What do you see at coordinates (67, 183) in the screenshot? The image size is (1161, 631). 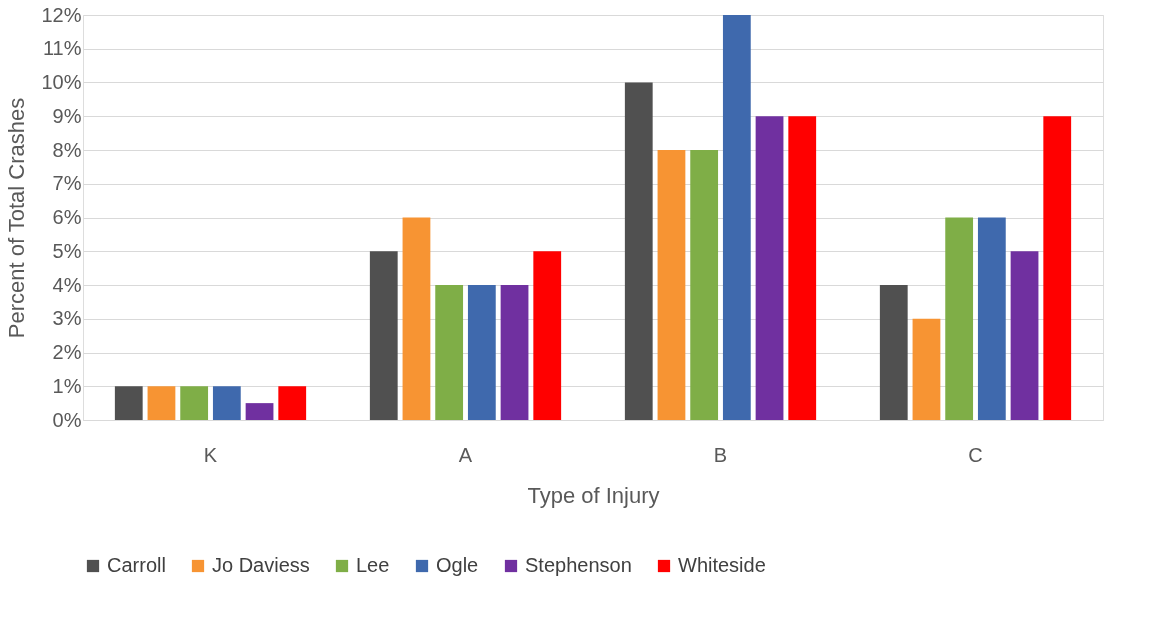 I see `y-tick-label: 7%` at bounding box center [67, 183].